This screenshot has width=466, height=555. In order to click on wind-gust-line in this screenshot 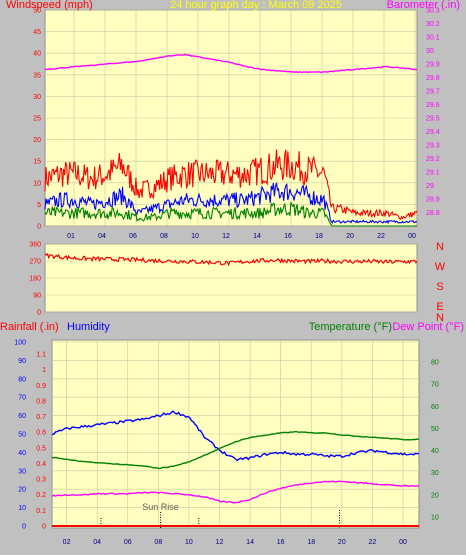, I will do `click(231, 185)`.